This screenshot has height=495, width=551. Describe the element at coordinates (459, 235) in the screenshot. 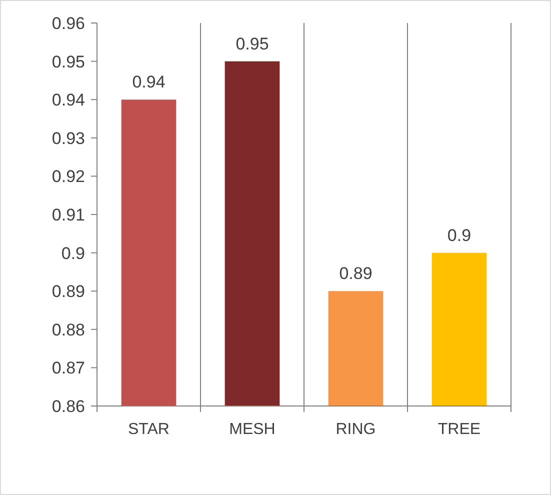

I see `data-label: 0.9` at that location.